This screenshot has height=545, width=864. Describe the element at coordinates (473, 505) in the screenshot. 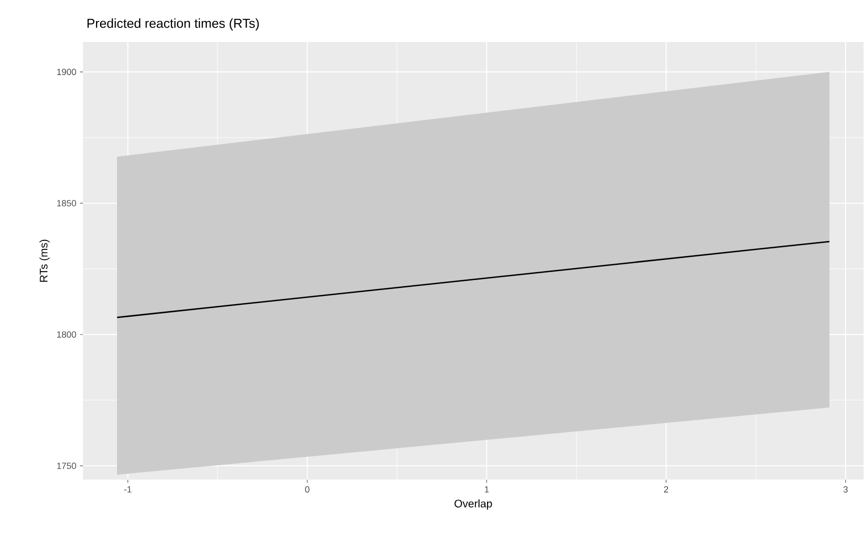

I see `x-axis-title: Overlap` at that location.